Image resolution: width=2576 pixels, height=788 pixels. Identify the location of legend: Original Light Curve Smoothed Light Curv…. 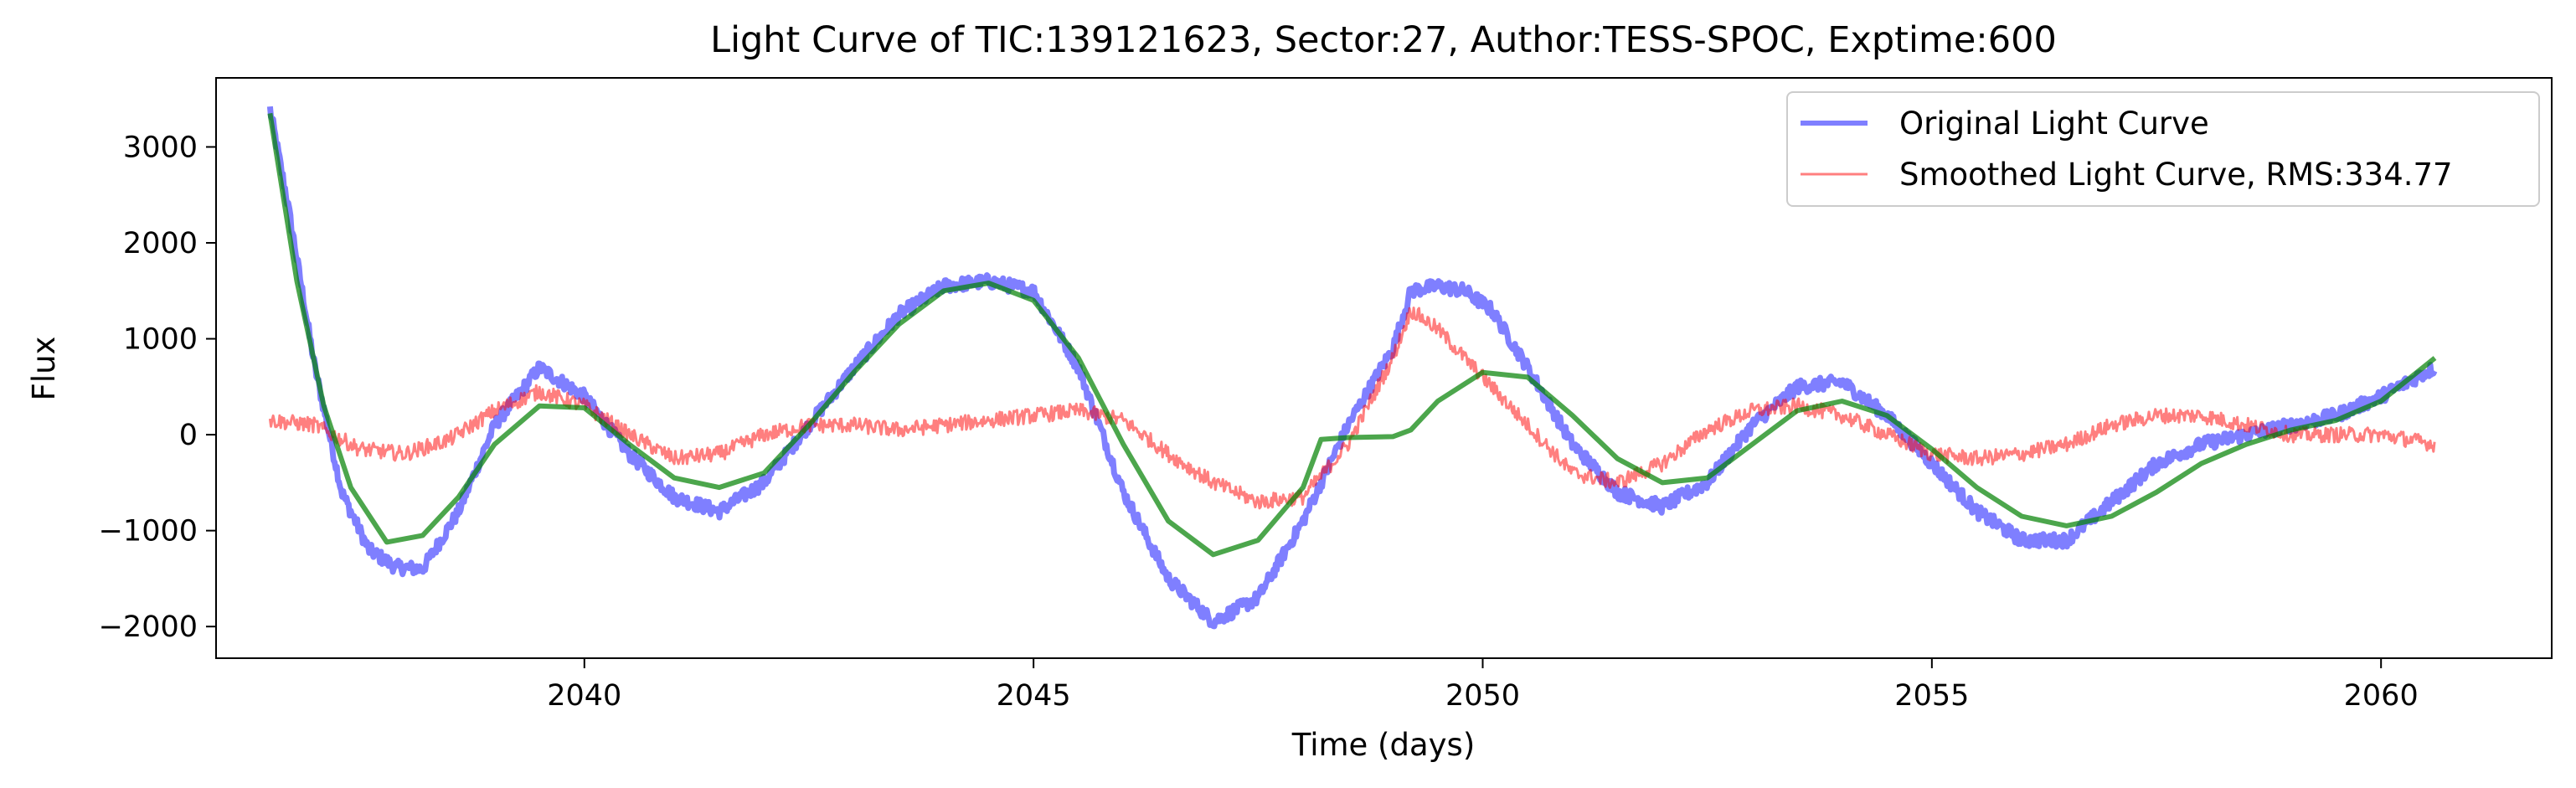
(2163, 149).